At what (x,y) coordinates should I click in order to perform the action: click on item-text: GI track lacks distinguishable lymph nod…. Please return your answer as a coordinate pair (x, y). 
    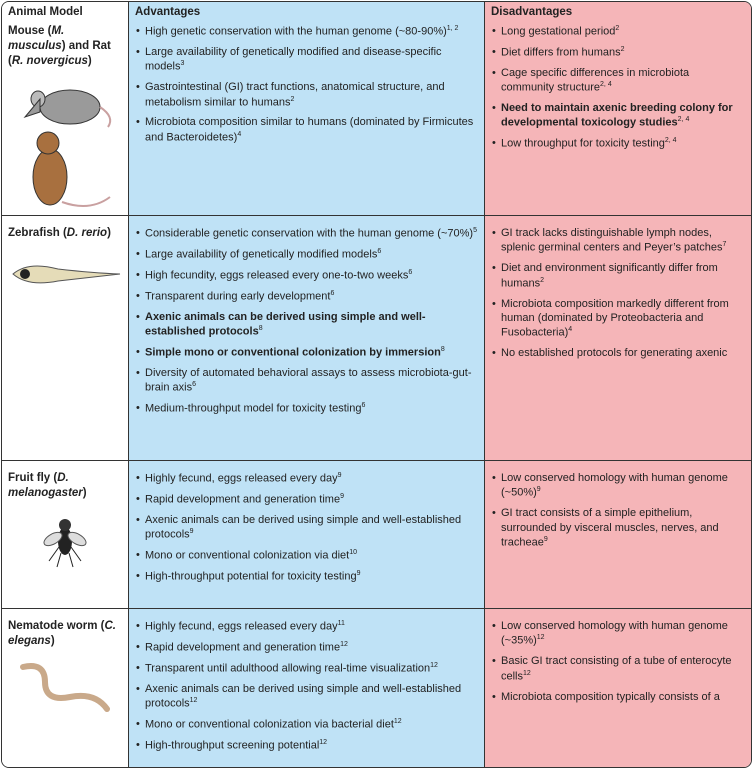
    Looking at the image, I should click on (612, 240).